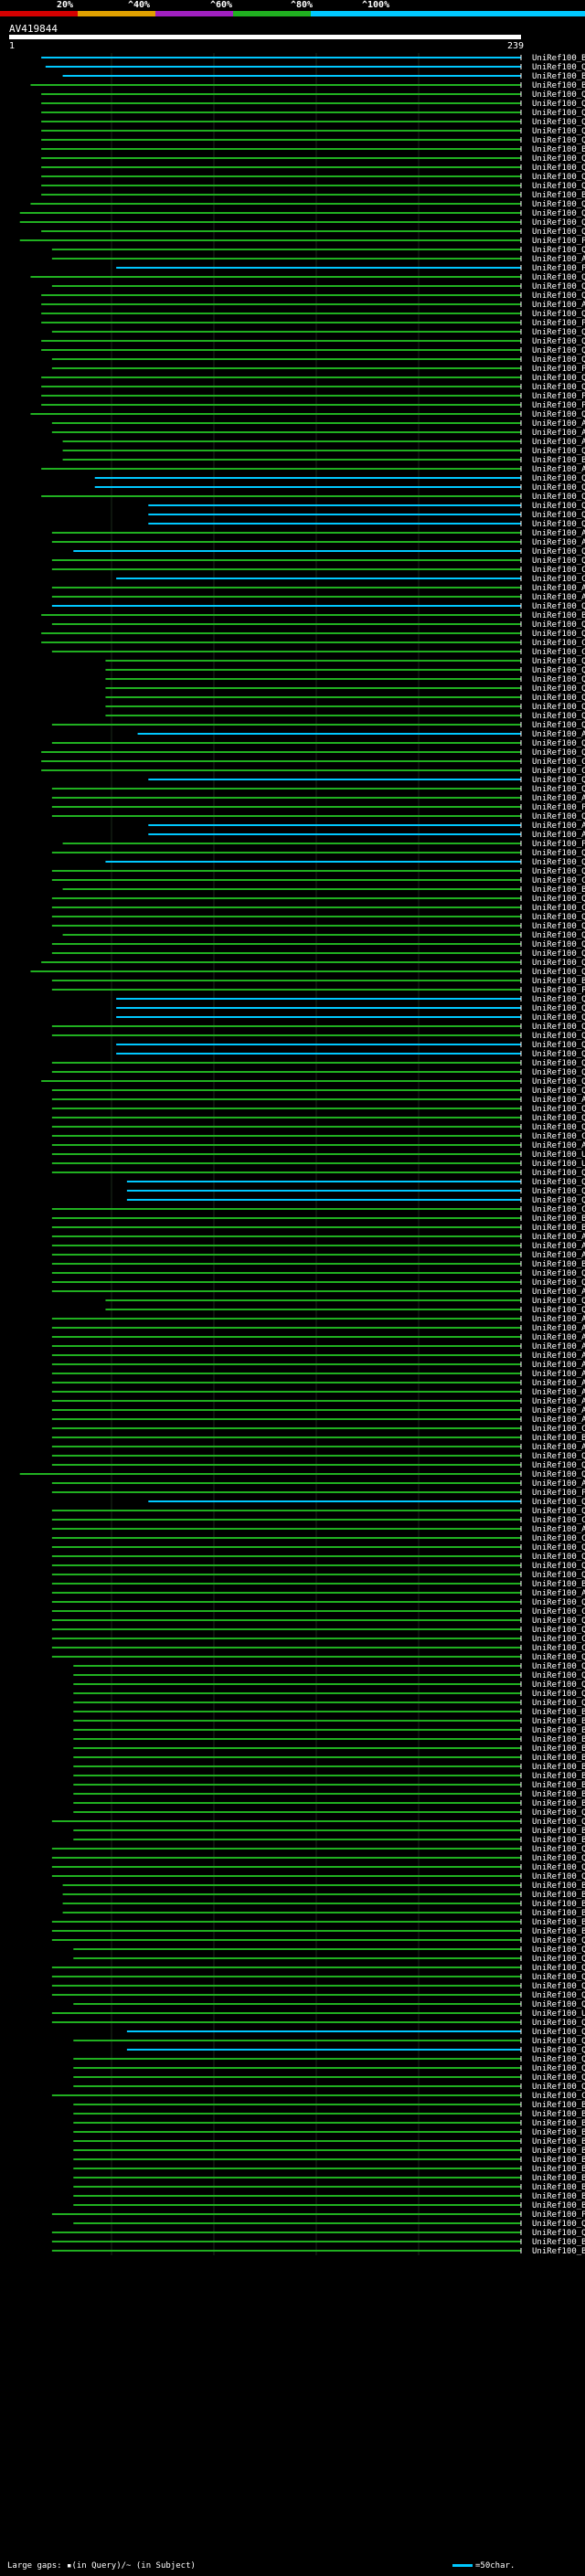 The width and height of the screenshot is (585, 2576). I want to click on hit-label: UniRef100_B8Q2B3, so click(559, 1913).